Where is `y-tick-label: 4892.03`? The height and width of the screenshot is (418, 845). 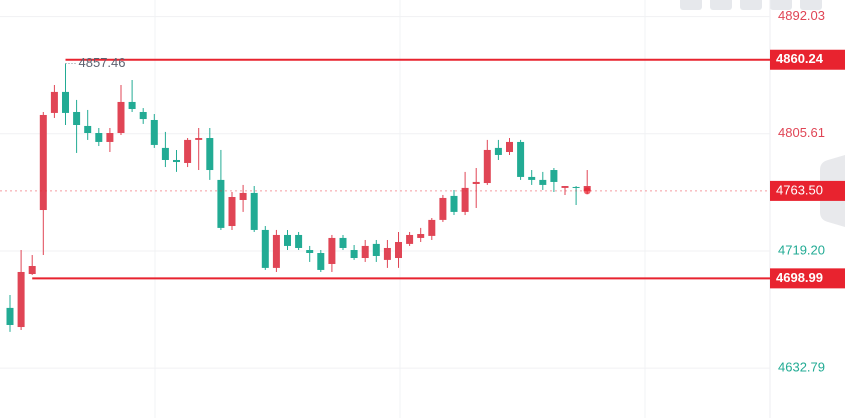 y-tick-label: 4892.03 is located at coordinates (801, 15).